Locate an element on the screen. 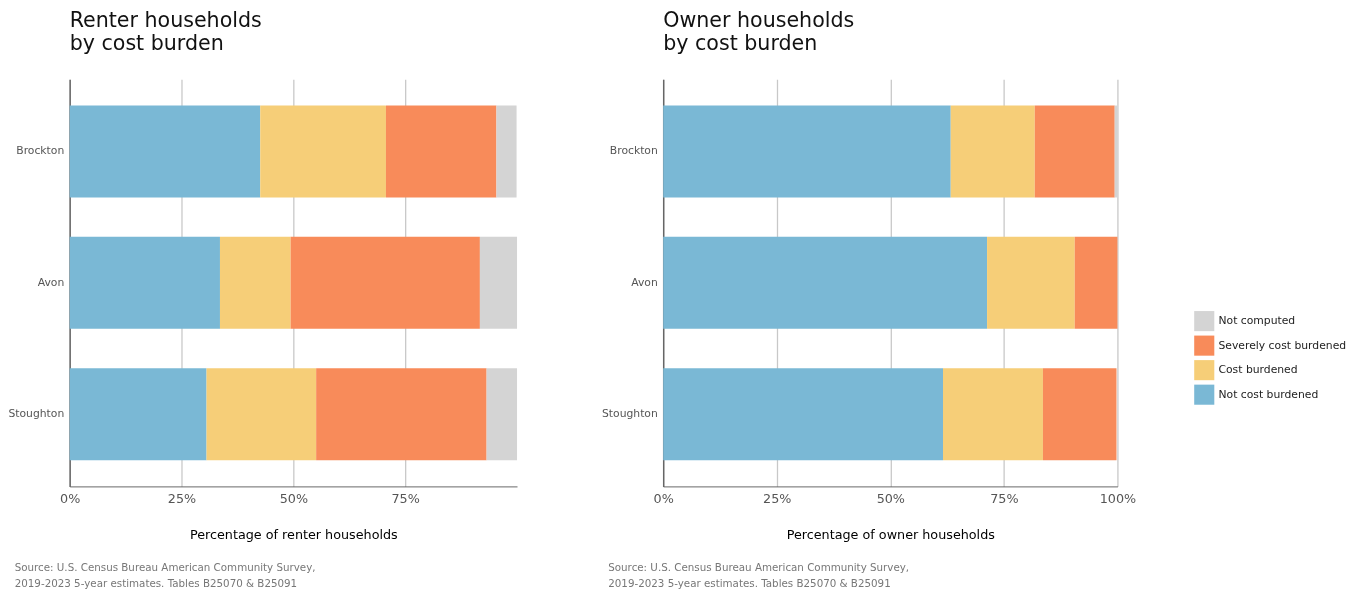 The image size is (1347, 612). chart-title: Owner households by cost burden is located at coordinates (759, 31).